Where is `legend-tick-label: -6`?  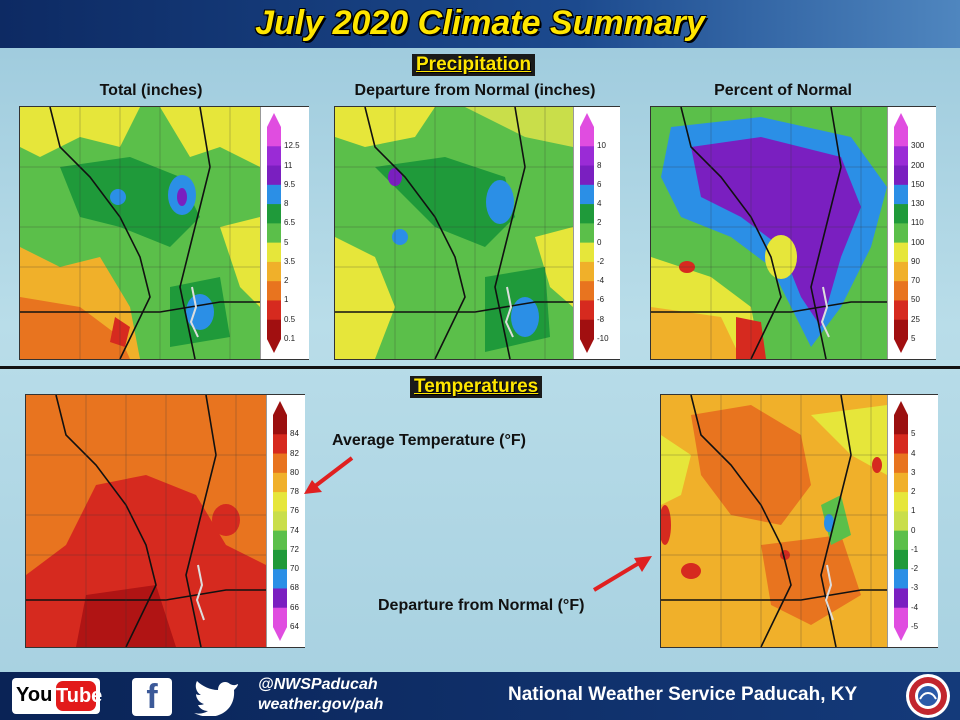 legend-tick-label: -6 is located at coordinates (601, 300).